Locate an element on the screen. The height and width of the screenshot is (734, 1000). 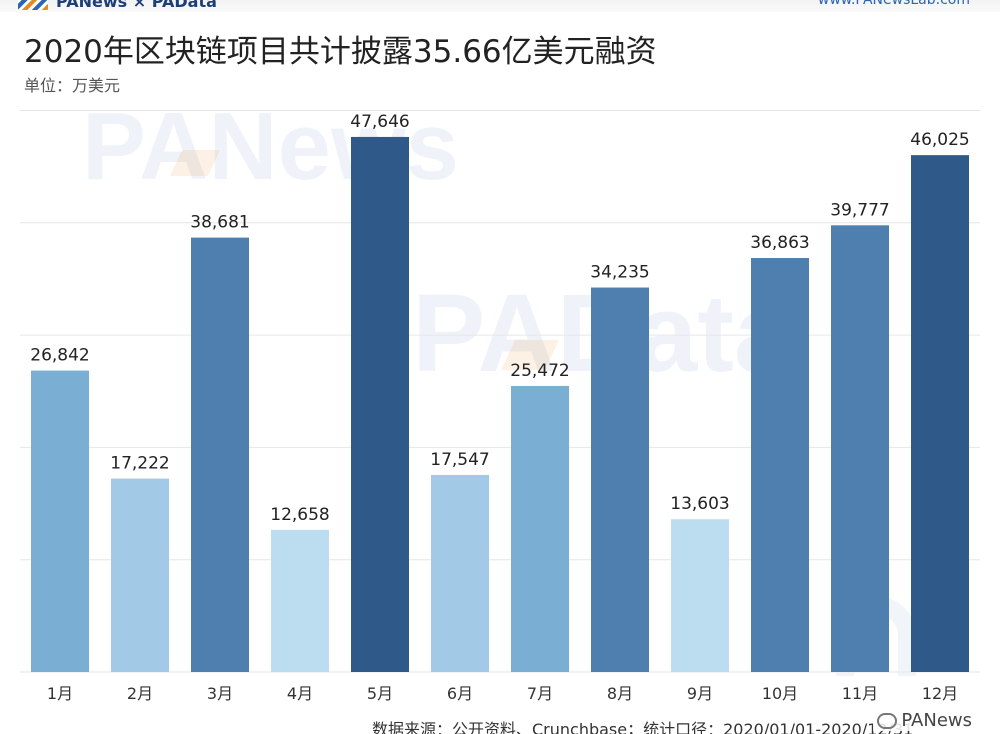
x-tick-label-8: 8月 is located at coordinates (620, 693).